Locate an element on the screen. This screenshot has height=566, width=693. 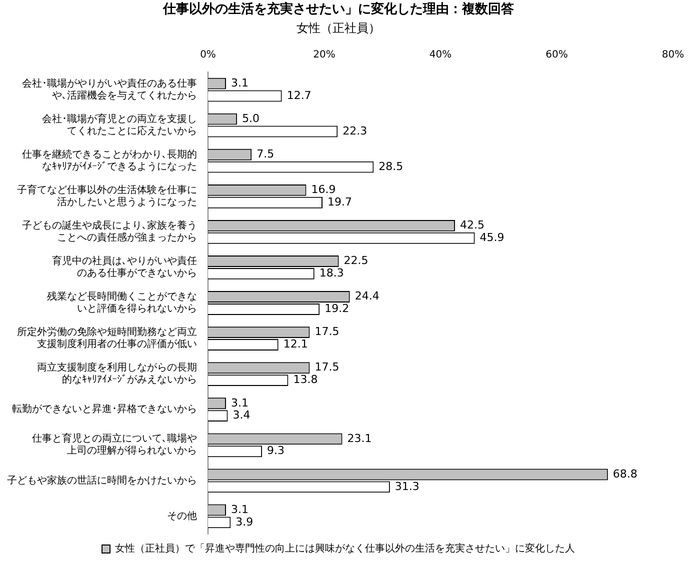
data-label: 7.5 is located at coordinates (265, 153).